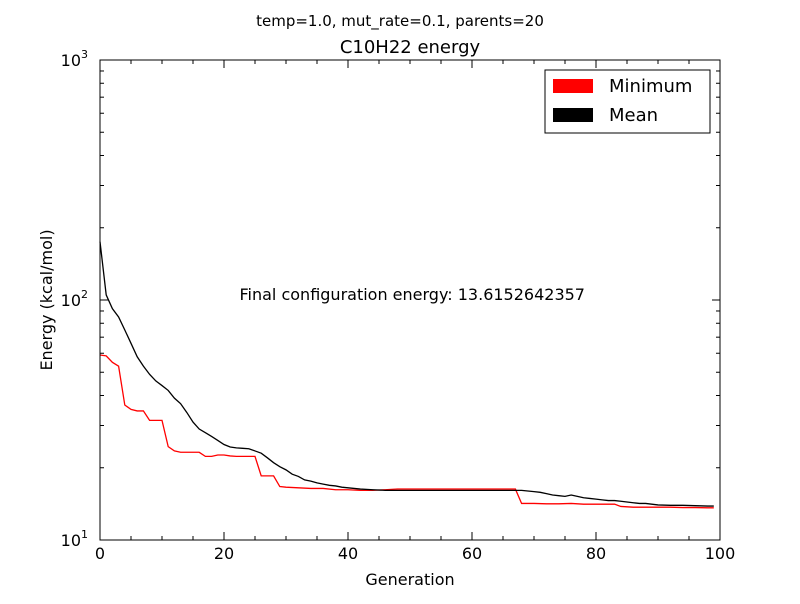 The image size is (800, 604). Describe the element at coordinates (596, 553) in the screenshot. I see `x-tick-label: 80` at that location.